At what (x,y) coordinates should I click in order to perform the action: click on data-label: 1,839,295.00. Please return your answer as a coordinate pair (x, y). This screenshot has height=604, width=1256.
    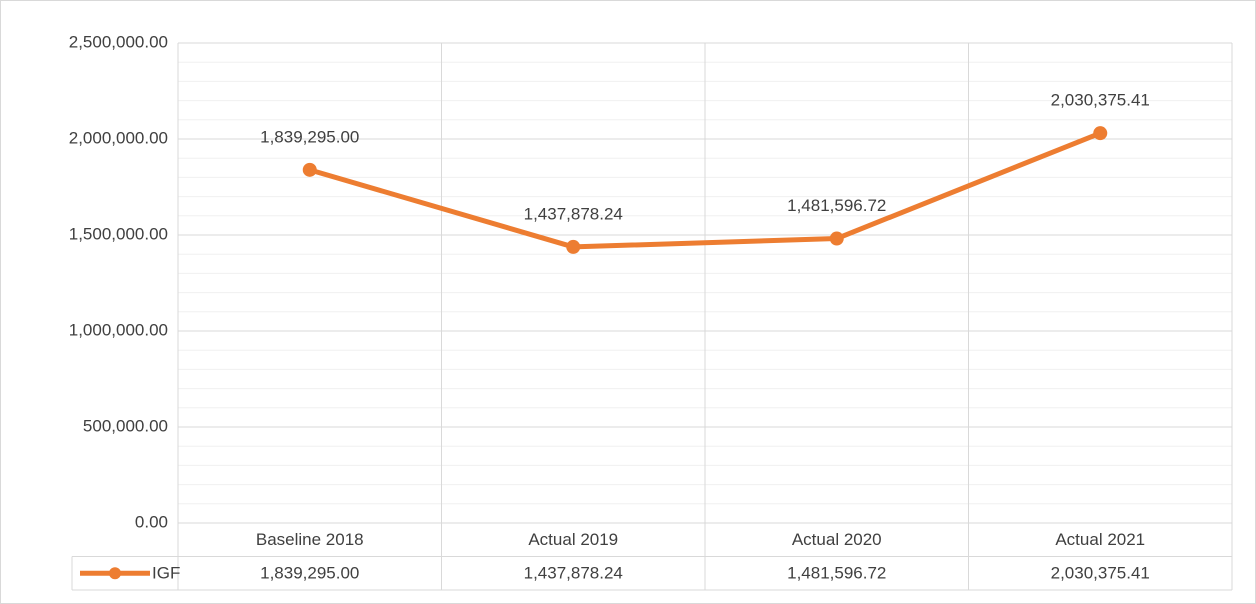
    Looking at the image, I should click on (309, 136).